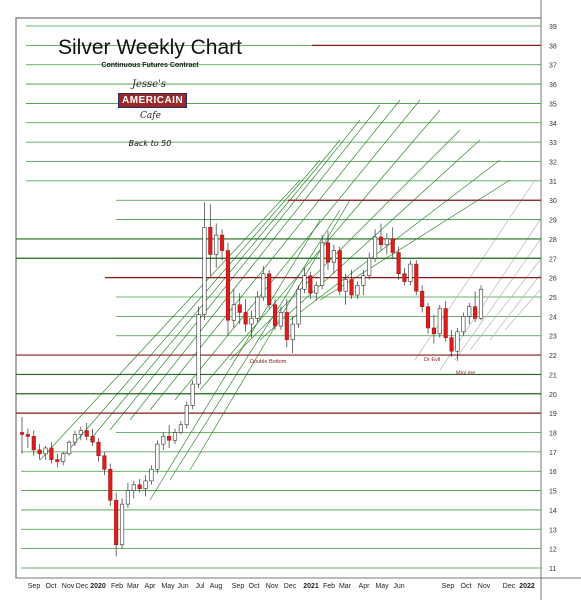  I want to click on x-tick-label: Oct, so click(51, 586).